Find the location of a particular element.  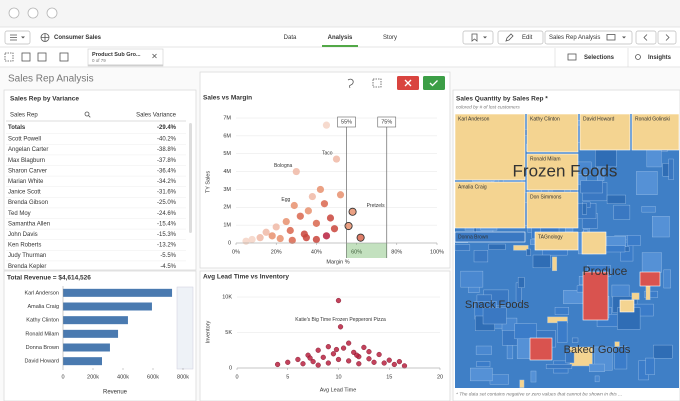

rep-name: John Davis is located at coordinates (23, 235).